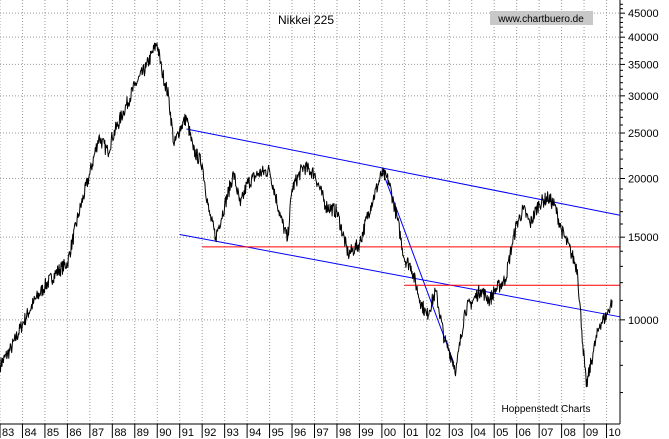  What do you see at coordinates (643, 38) in the screenshot?
I see `y-tick-label-40000: 40000` at bounding box center [643, 38].